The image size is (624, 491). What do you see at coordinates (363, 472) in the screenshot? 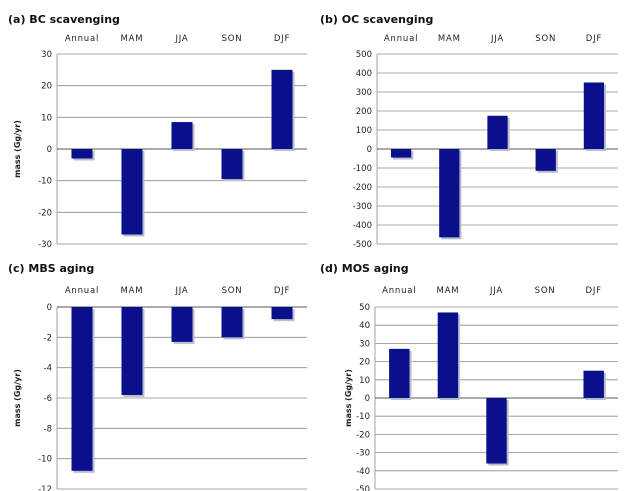
I see `y-tick-label: -40` at bounding box center [363, 472].